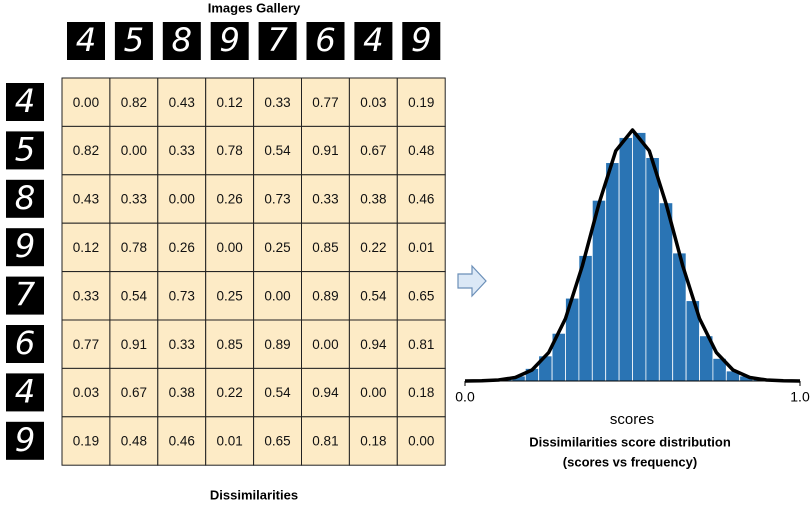 The height and width of the screenshot is (512, 812). I want to click on cell-value: 0.25, so click(277, 247).